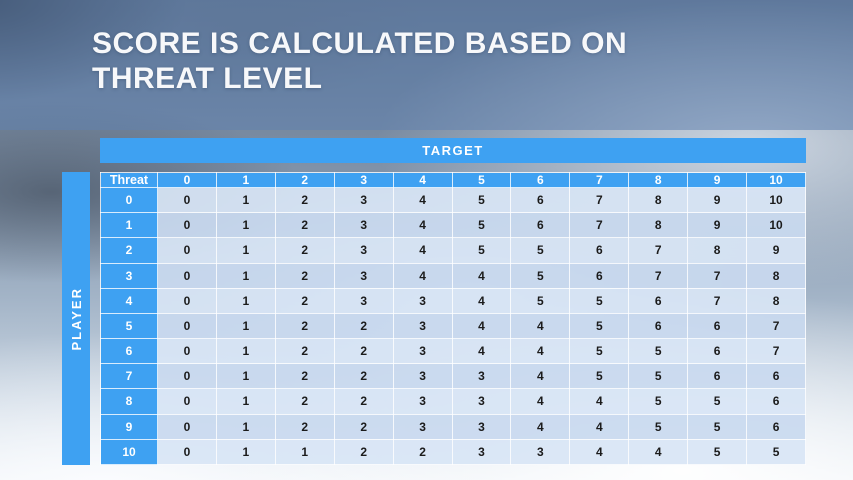 The width and height of the screenshot is (853, 480). What do you see at coordinates (129, 452) in the screenshot?
I see `threat-row-header: 10` at bounding box center [129, 452].